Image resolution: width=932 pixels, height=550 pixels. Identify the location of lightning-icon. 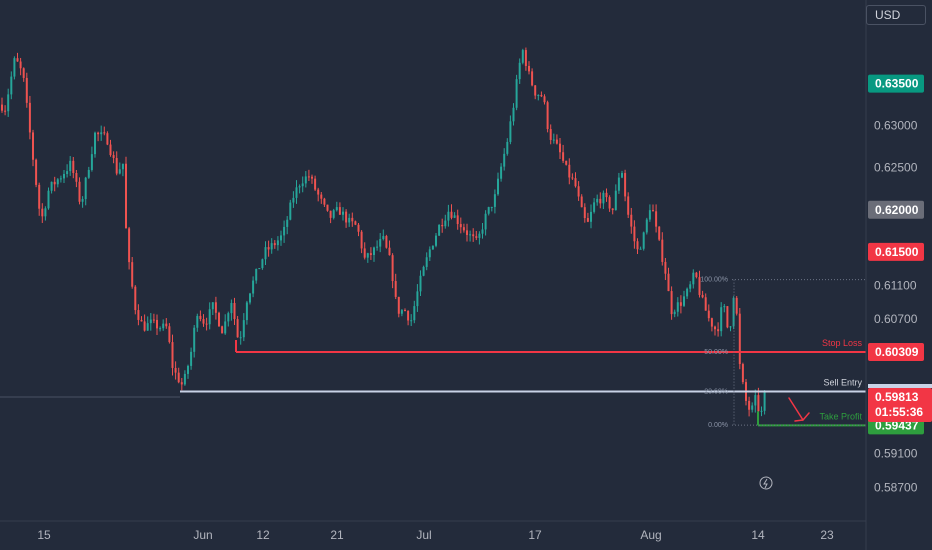
(766, 483).